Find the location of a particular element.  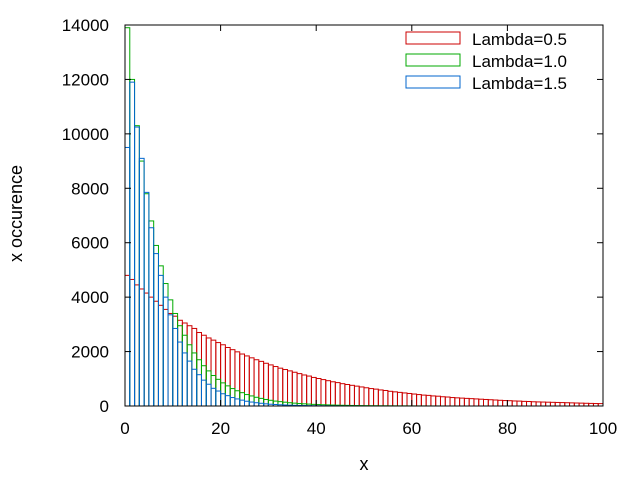

x-tick-label: 100 is located at coordinates (603, 428).